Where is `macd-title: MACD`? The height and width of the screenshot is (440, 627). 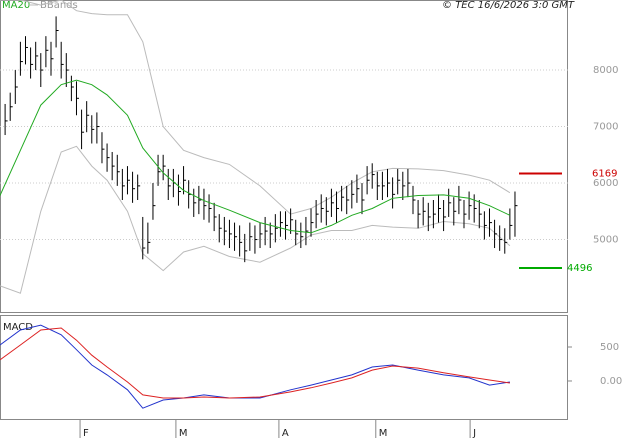 macd-title: MACD is located at coordinates (18, 327).